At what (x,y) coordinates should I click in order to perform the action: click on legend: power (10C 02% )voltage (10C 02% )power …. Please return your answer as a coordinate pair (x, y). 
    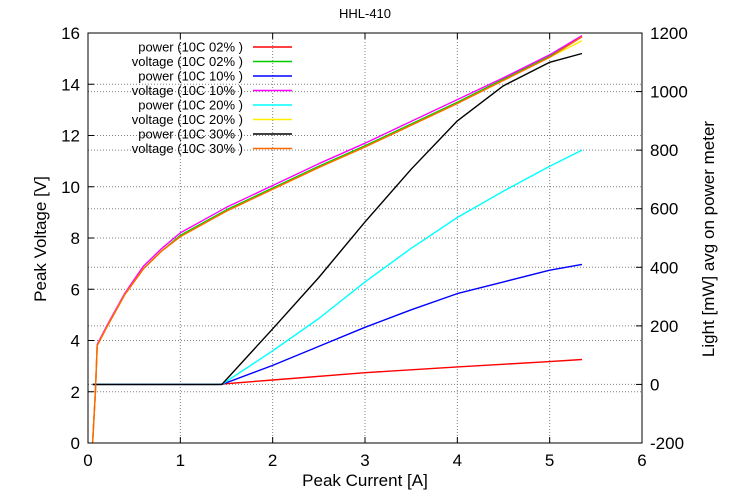
    Looking at the image, I should click on (212, 98).